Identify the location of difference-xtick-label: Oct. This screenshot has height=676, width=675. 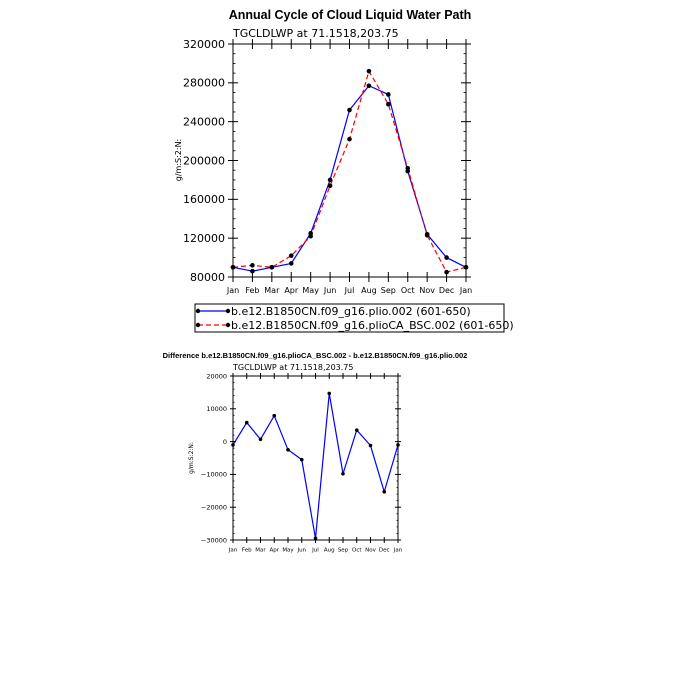
(357, 551).